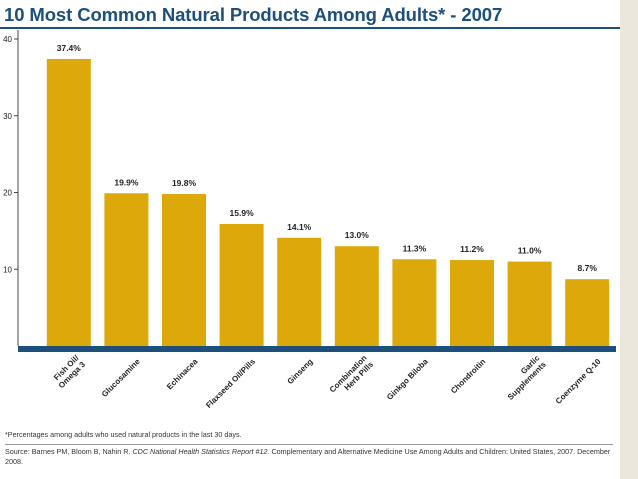 The height and width of the screenshot is (479, 638). I want to click on x-tick-label: Flaxseed Oil/Pills, so click(230, 383).